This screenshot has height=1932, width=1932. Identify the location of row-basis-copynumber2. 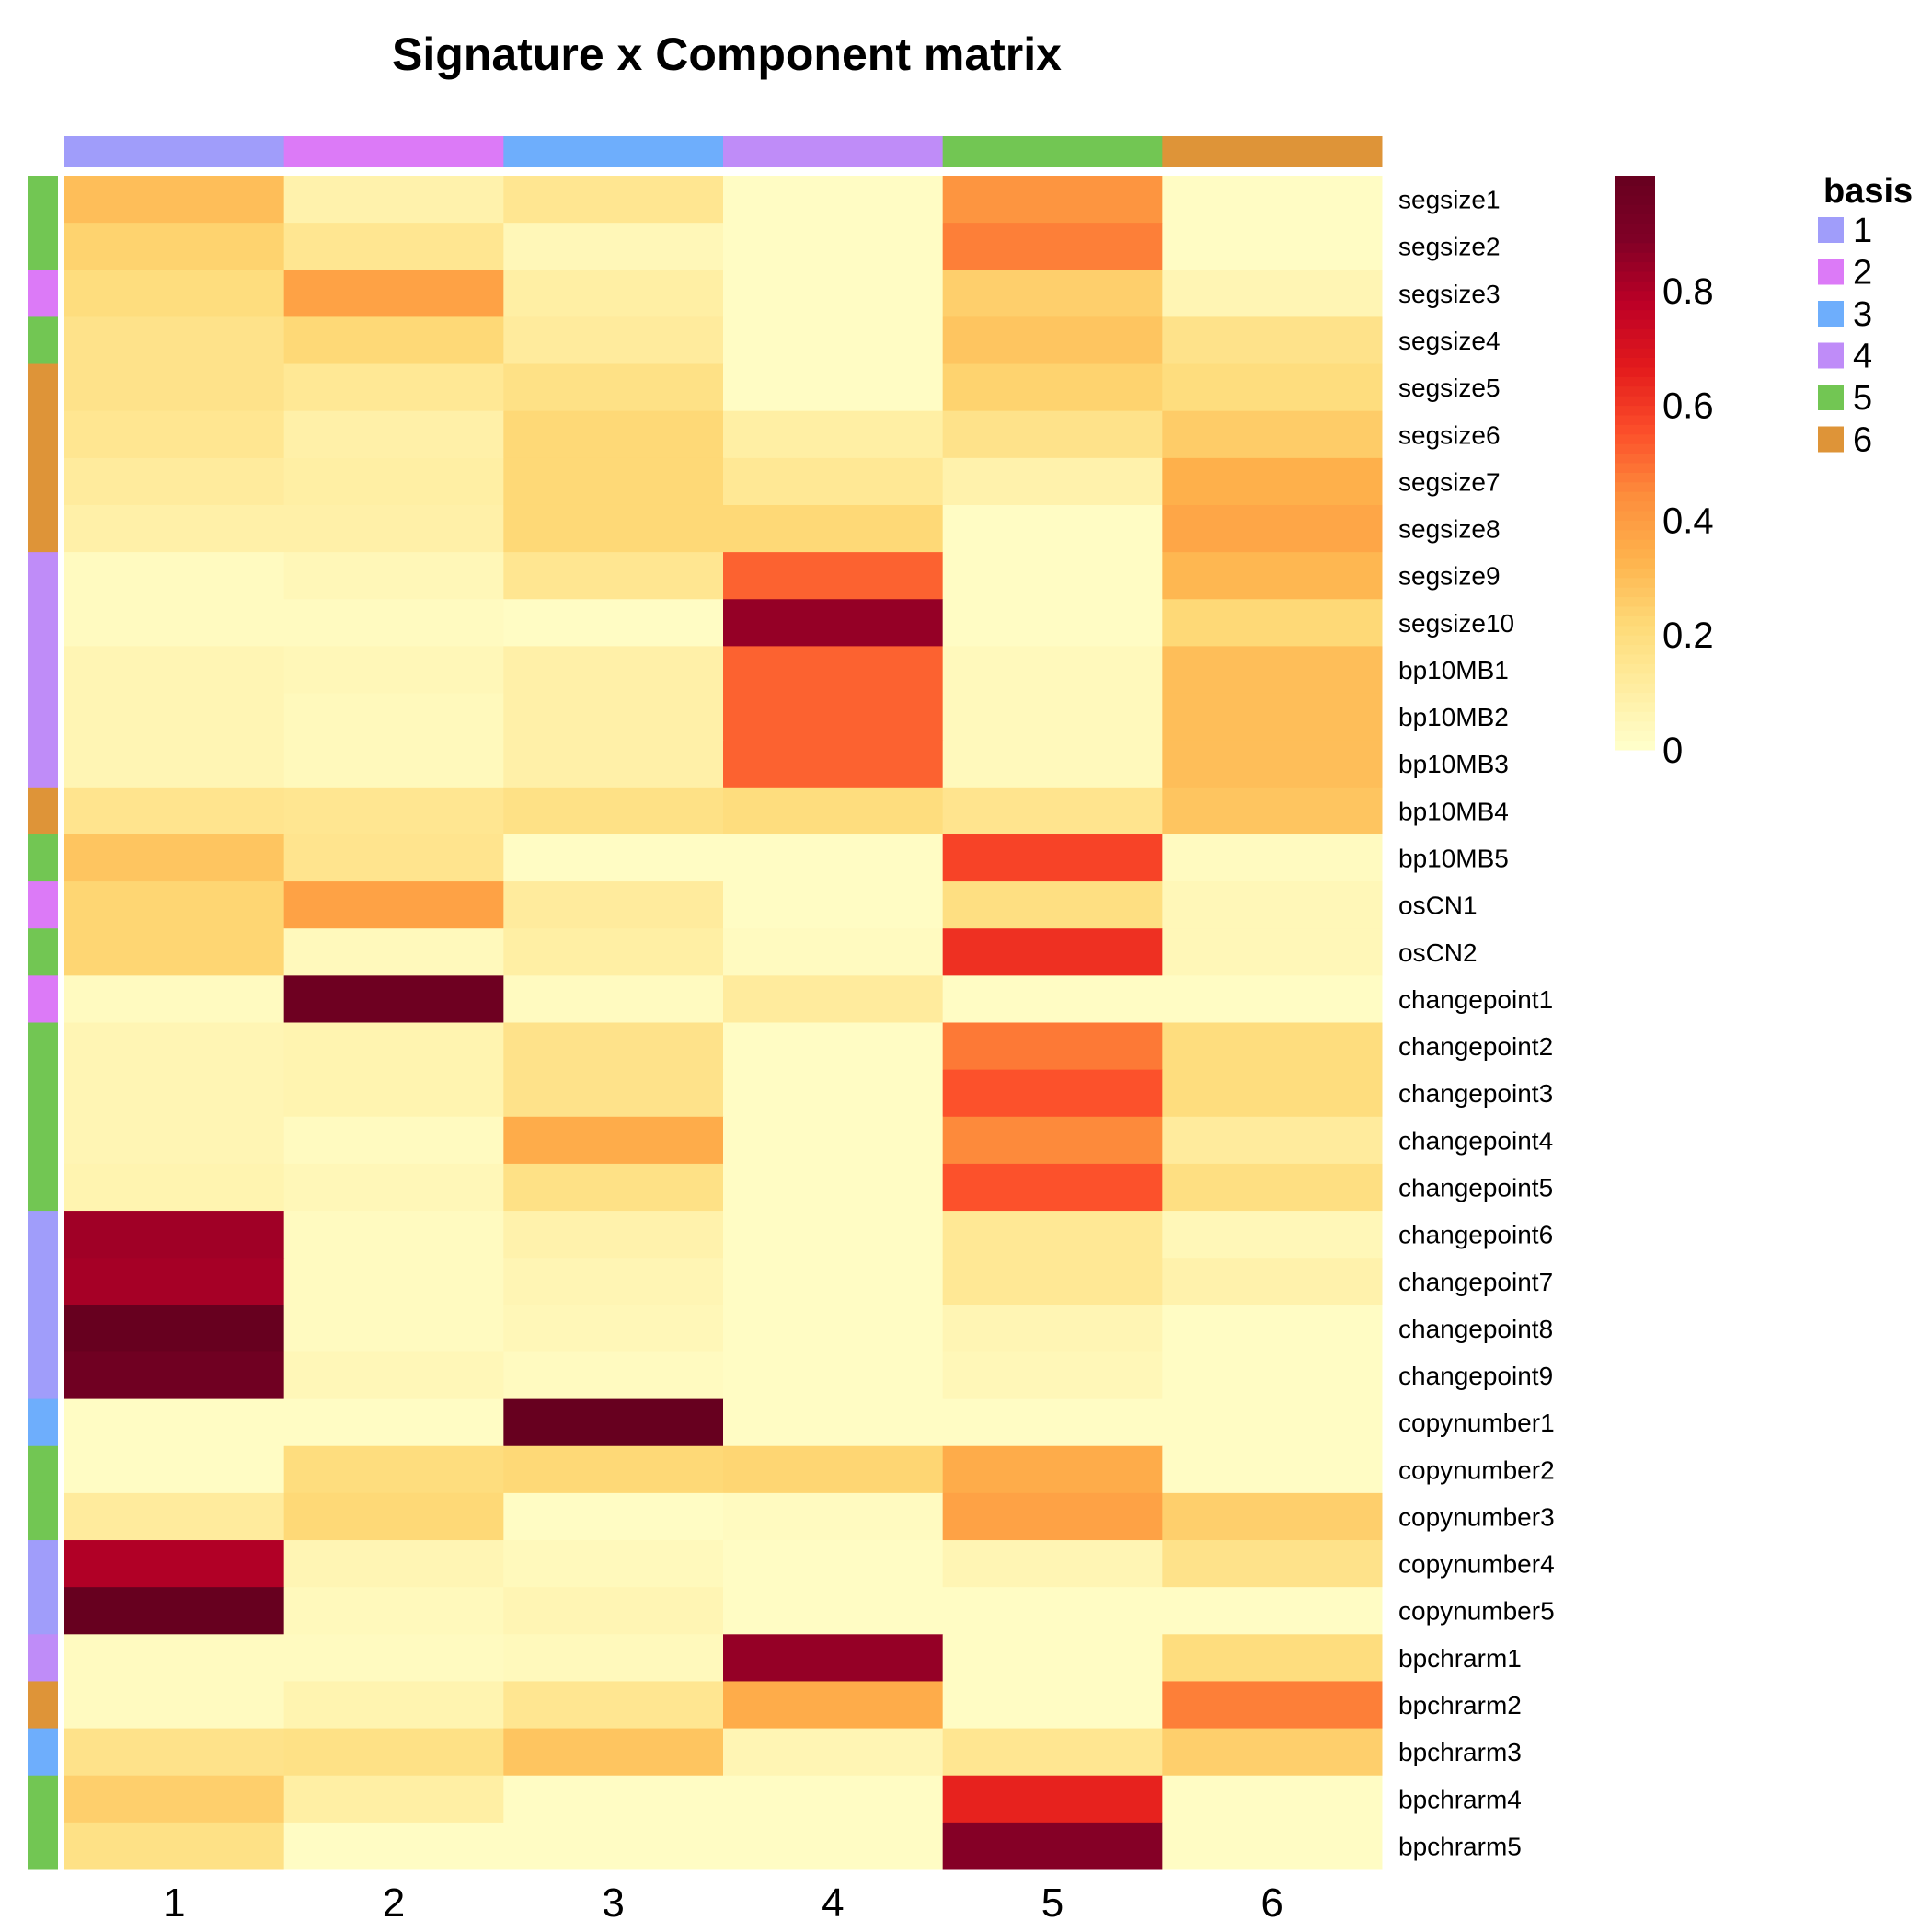
(43, 1469).